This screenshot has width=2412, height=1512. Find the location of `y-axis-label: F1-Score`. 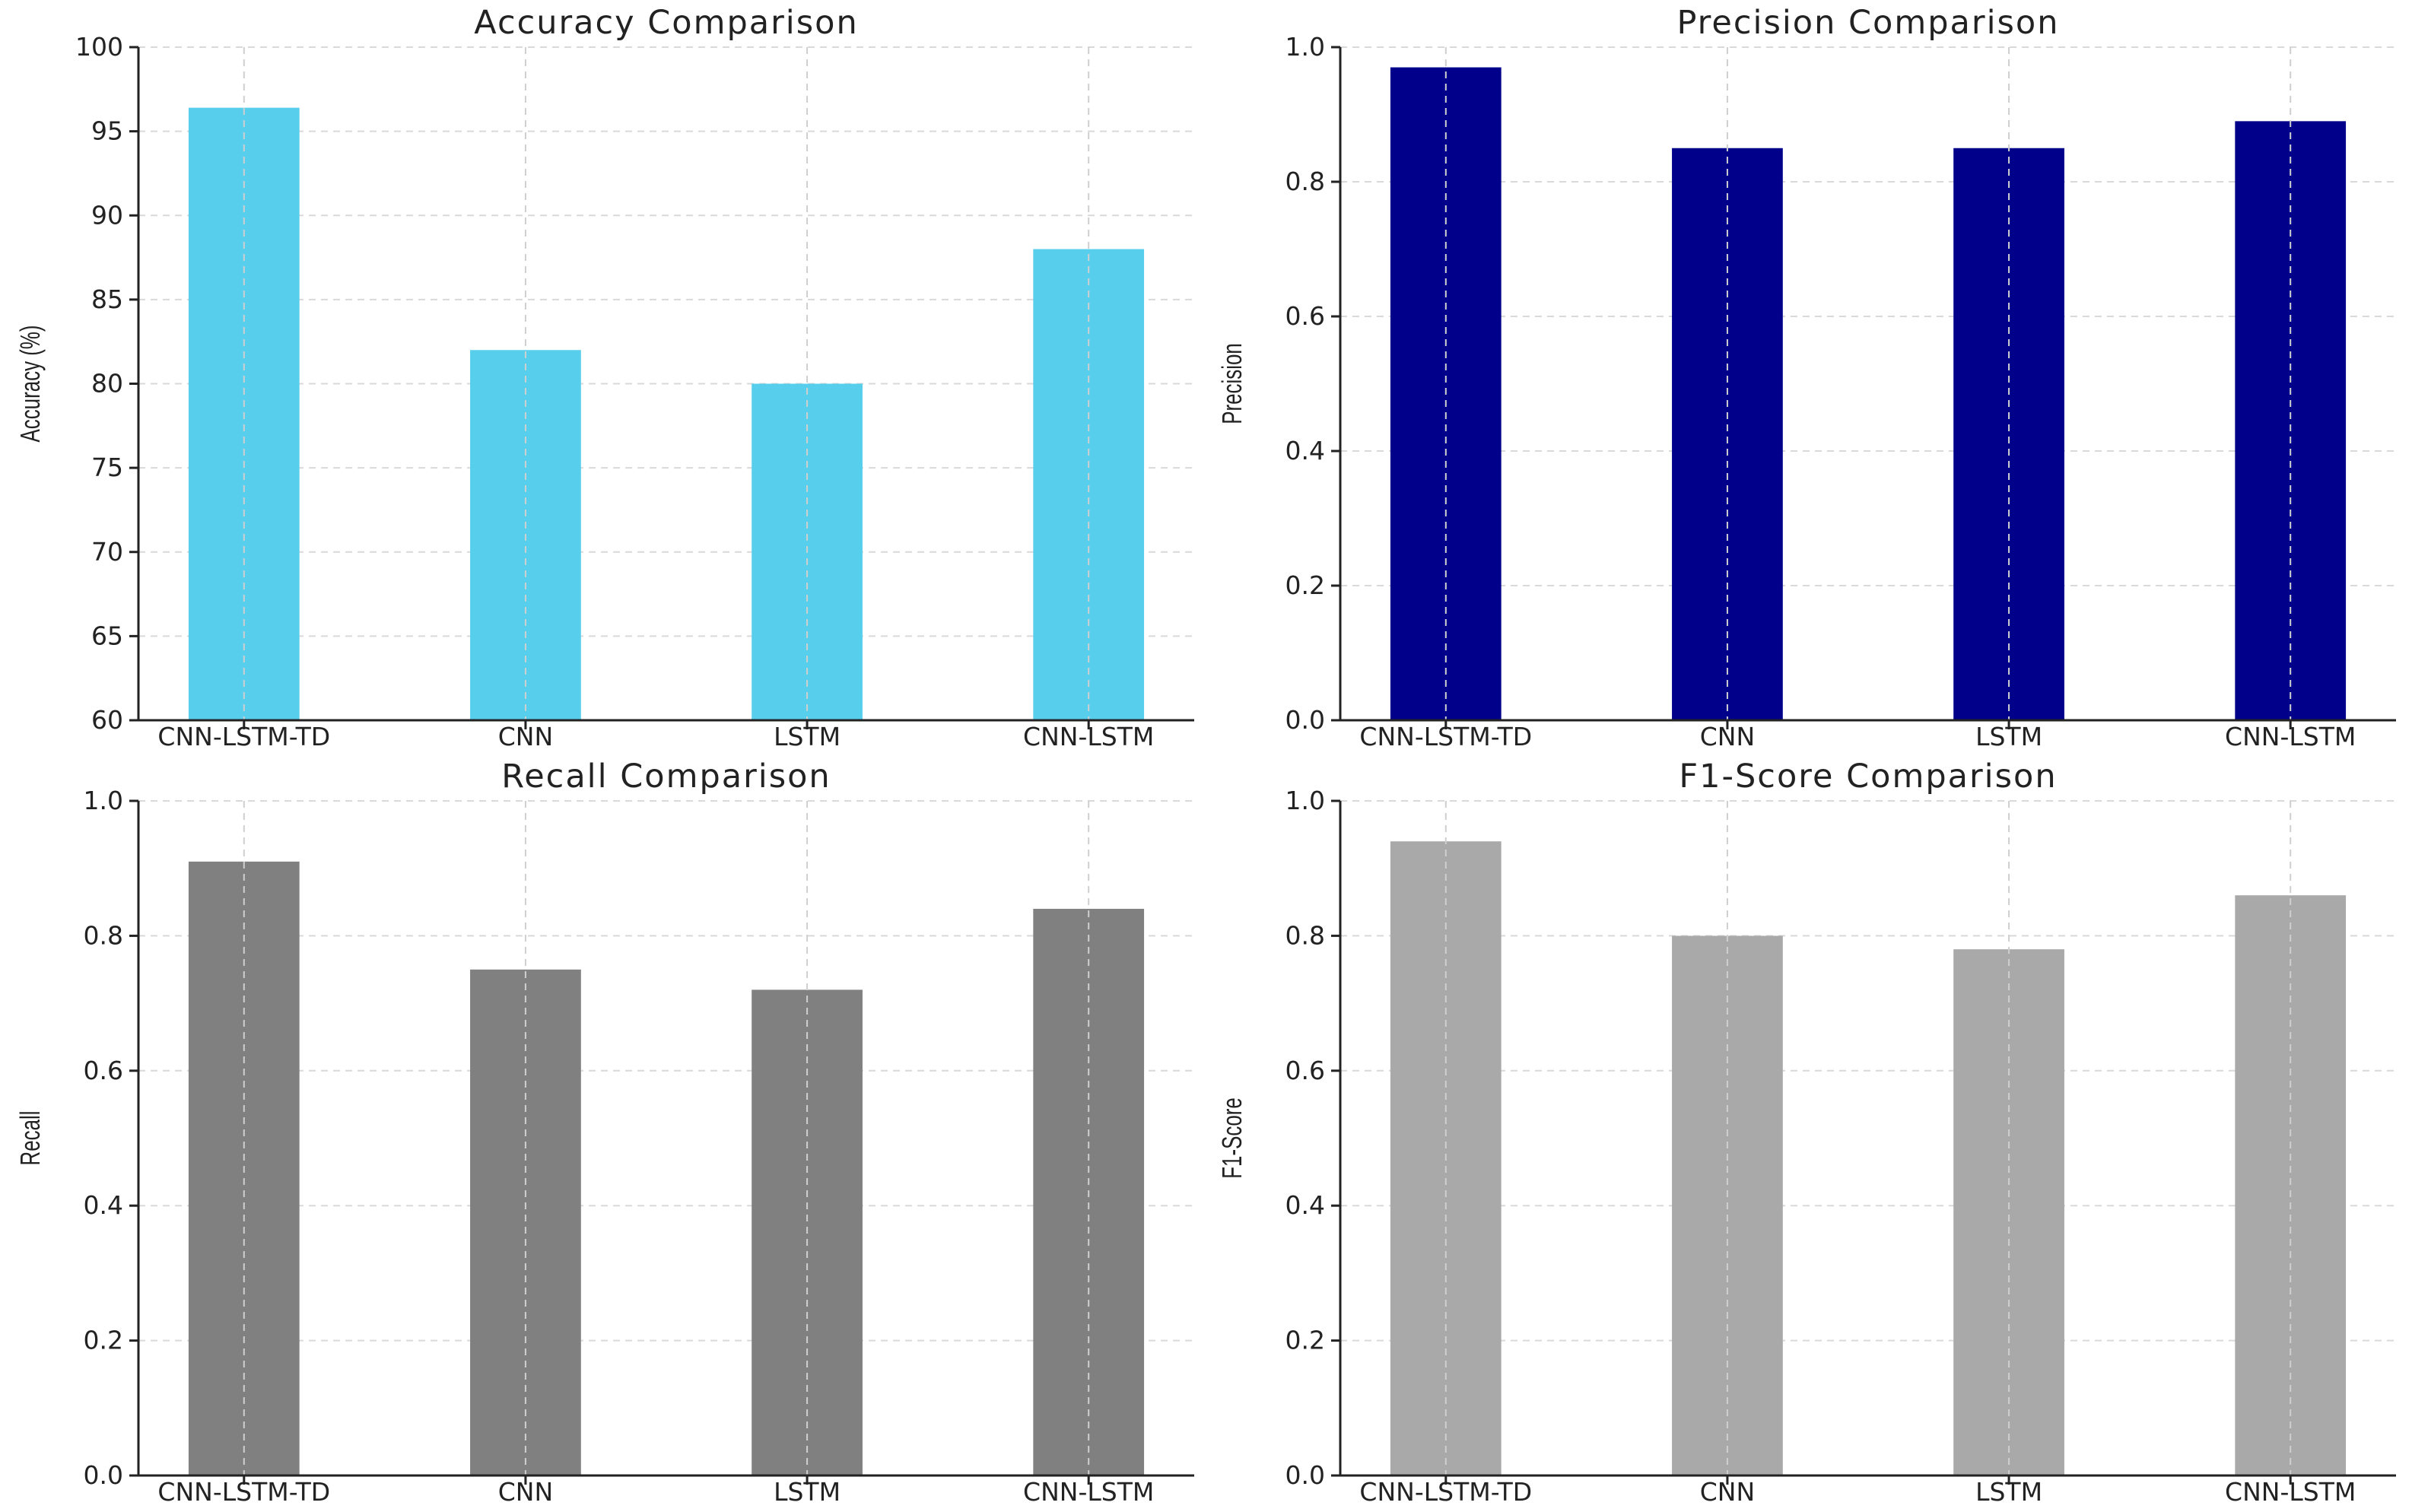

y-axis-label: F1-Score is located at coordinates (1232, 1138).